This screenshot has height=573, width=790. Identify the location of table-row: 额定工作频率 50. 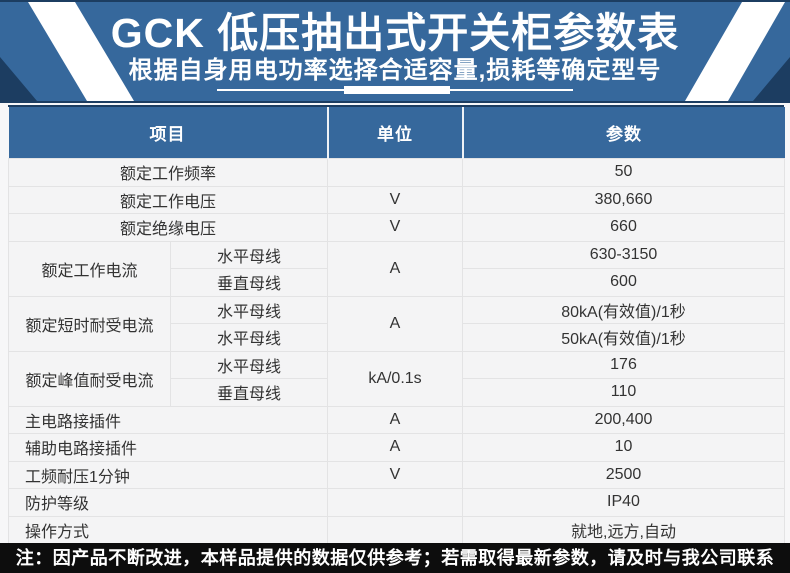
(396, 172).